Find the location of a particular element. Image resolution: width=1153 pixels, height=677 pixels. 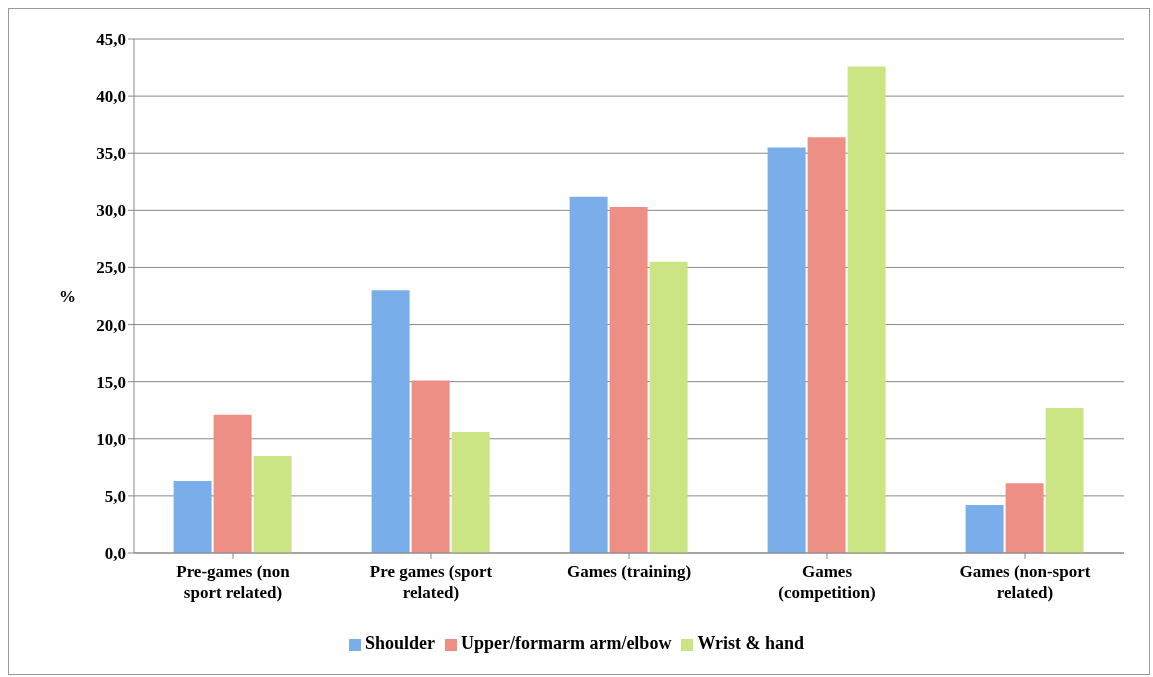

y-tick-label: 30,0 is located at coordinates (111, 211).